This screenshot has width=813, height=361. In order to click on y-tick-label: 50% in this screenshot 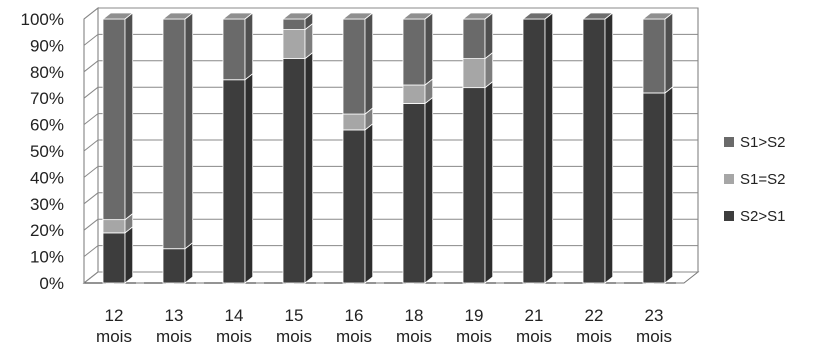, I will do `click(47, 151)`.